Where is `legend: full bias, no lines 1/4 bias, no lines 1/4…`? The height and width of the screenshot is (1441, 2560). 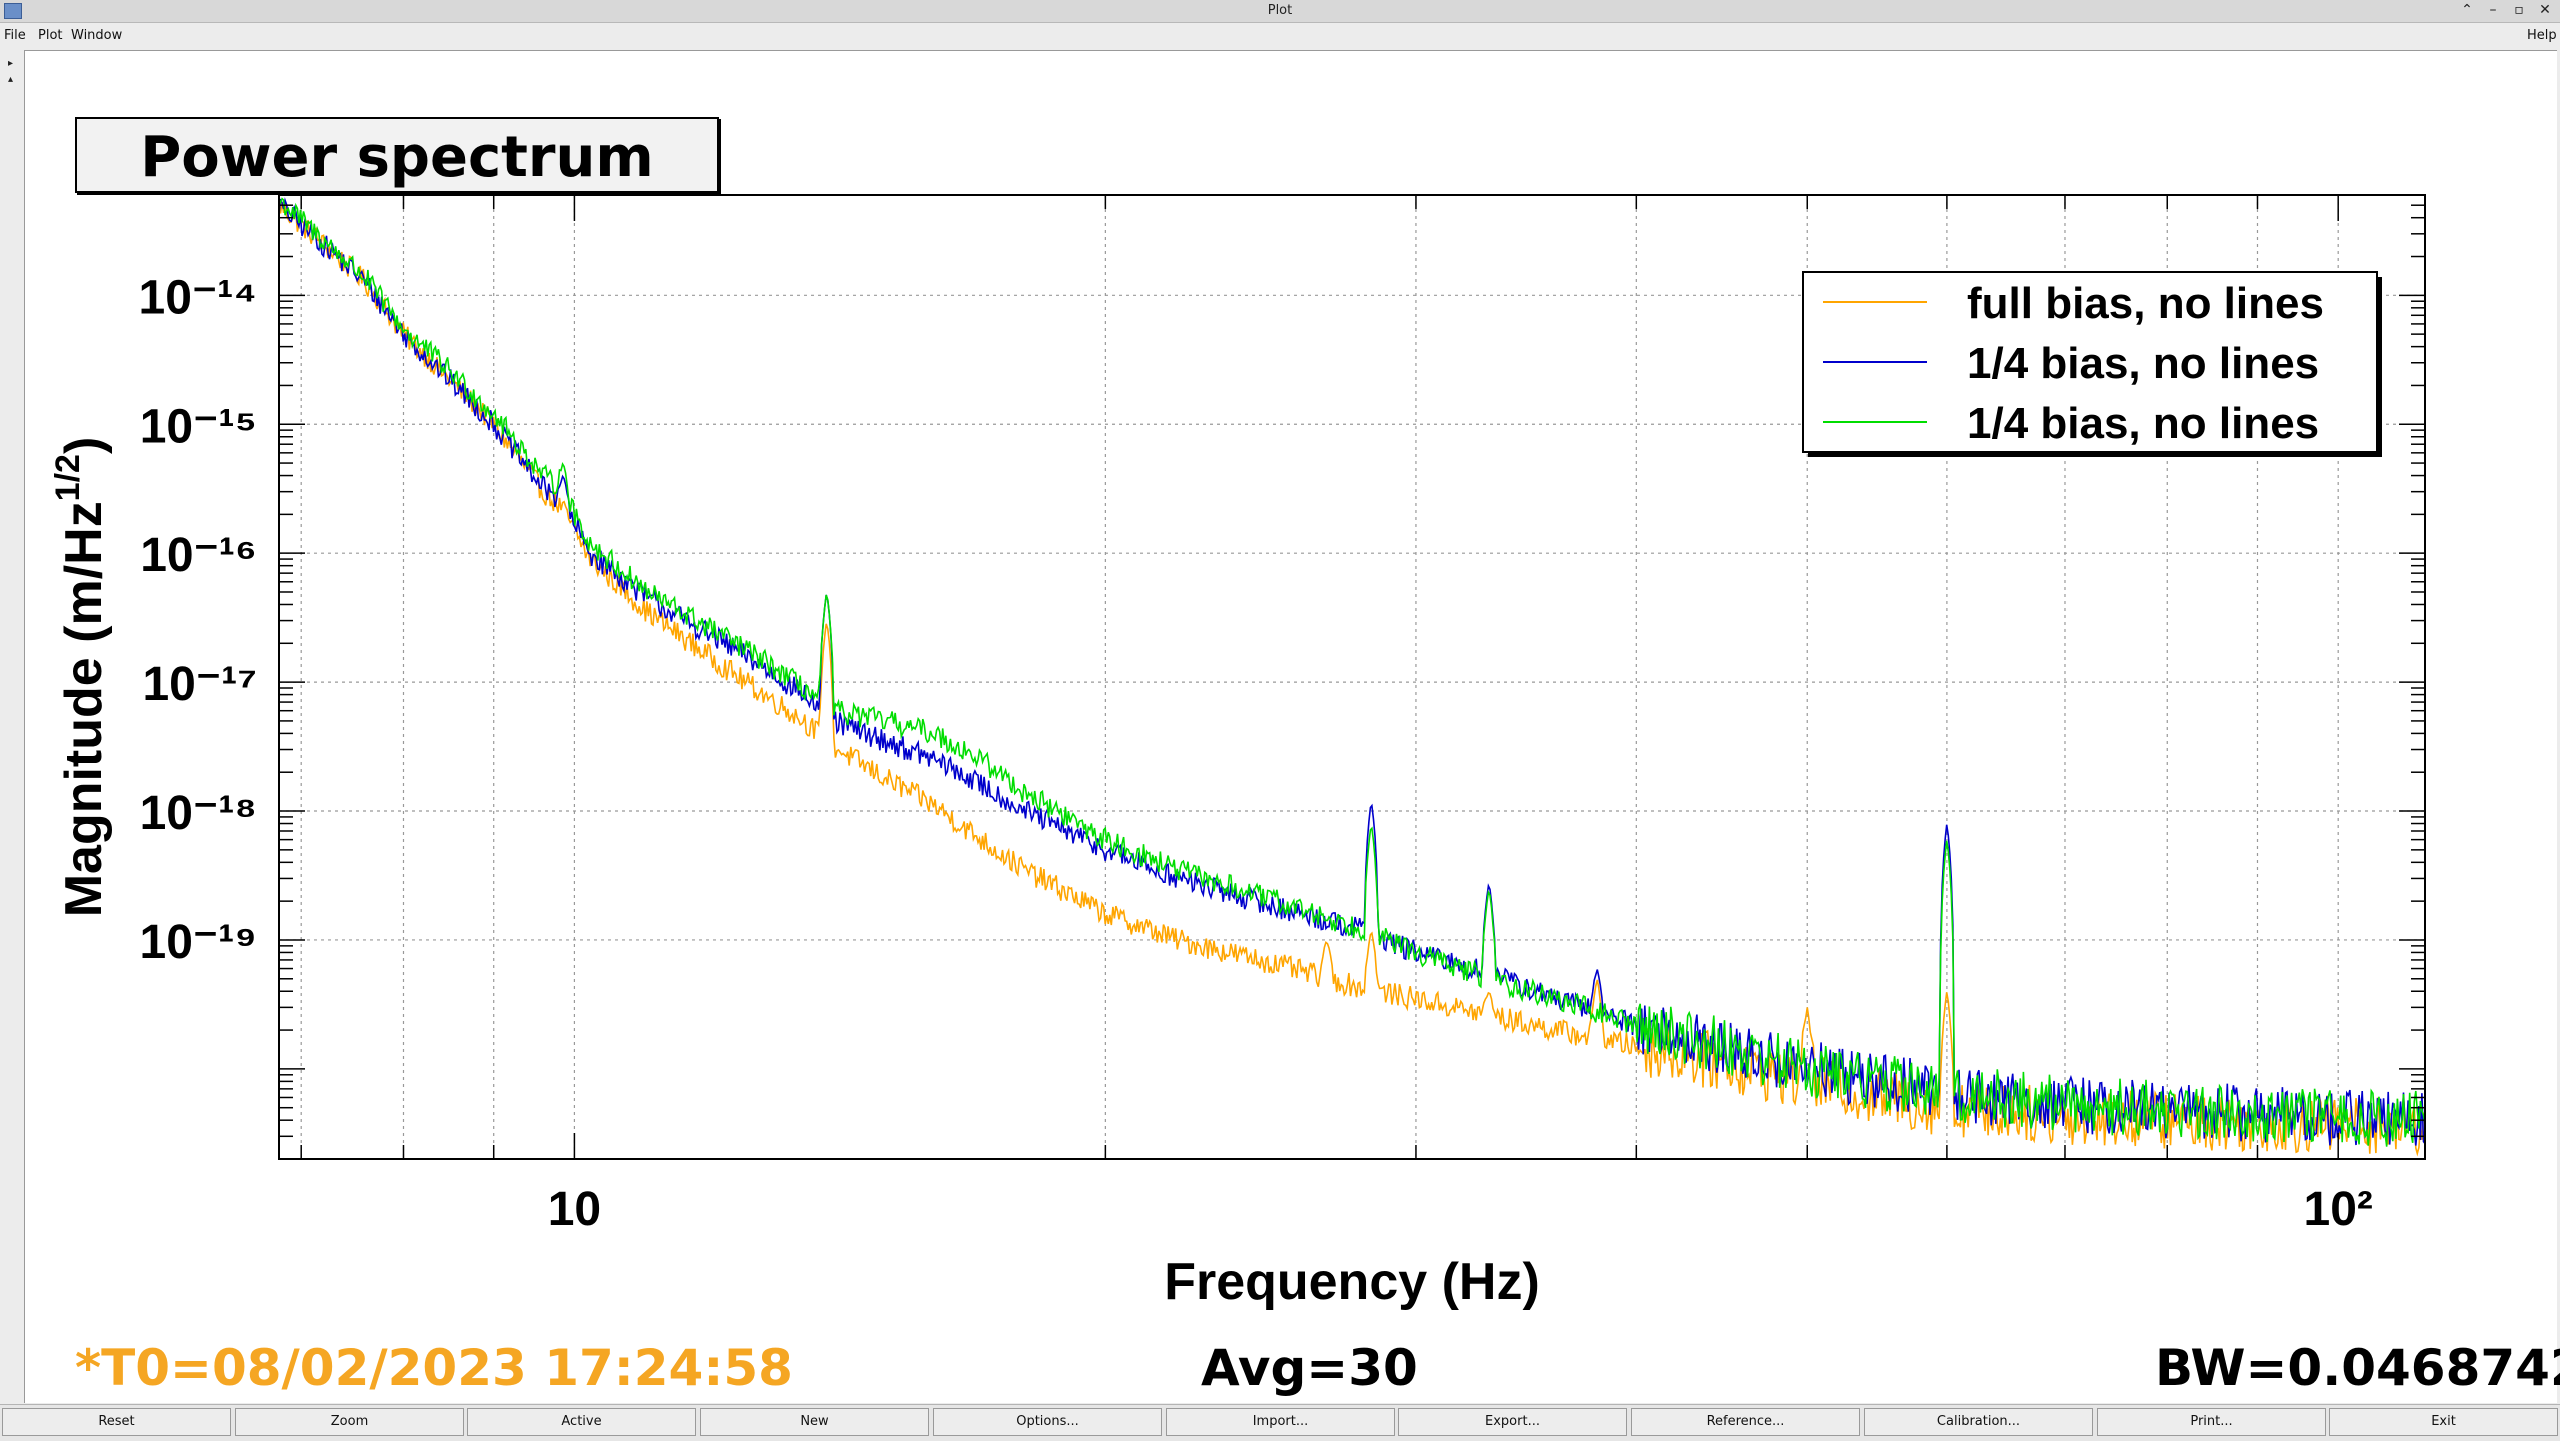
legend: full bias, no lines 1/4 bias, no lines 1/4… is located at coordinates (2092, 364).